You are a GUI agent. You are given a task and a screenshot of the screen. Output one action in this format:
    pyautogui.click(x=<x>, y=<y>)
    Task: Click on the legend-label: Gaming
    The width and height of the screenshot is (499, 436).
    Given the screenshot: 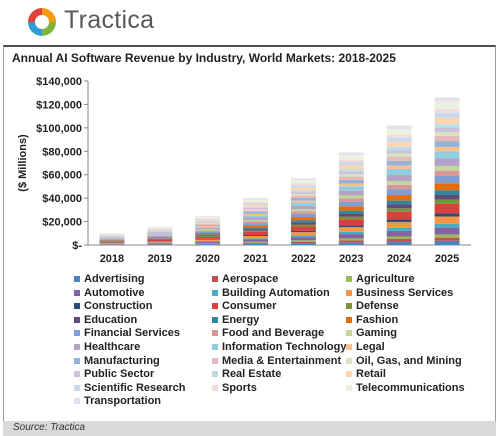 What is the action you would take?
    pyautogui.click(x=376, y=333)
    